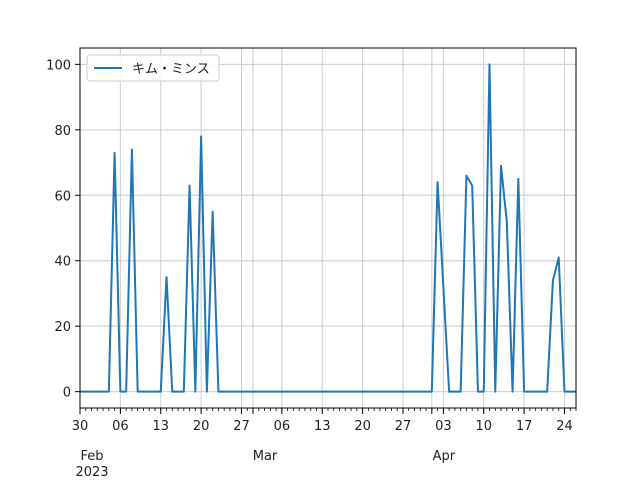 This screenshot has width=640, height=480. What do you see at coordinates (524, 426) in the screenshot?
I see `x-tick-label: 17` at bounding box center [524, 426].